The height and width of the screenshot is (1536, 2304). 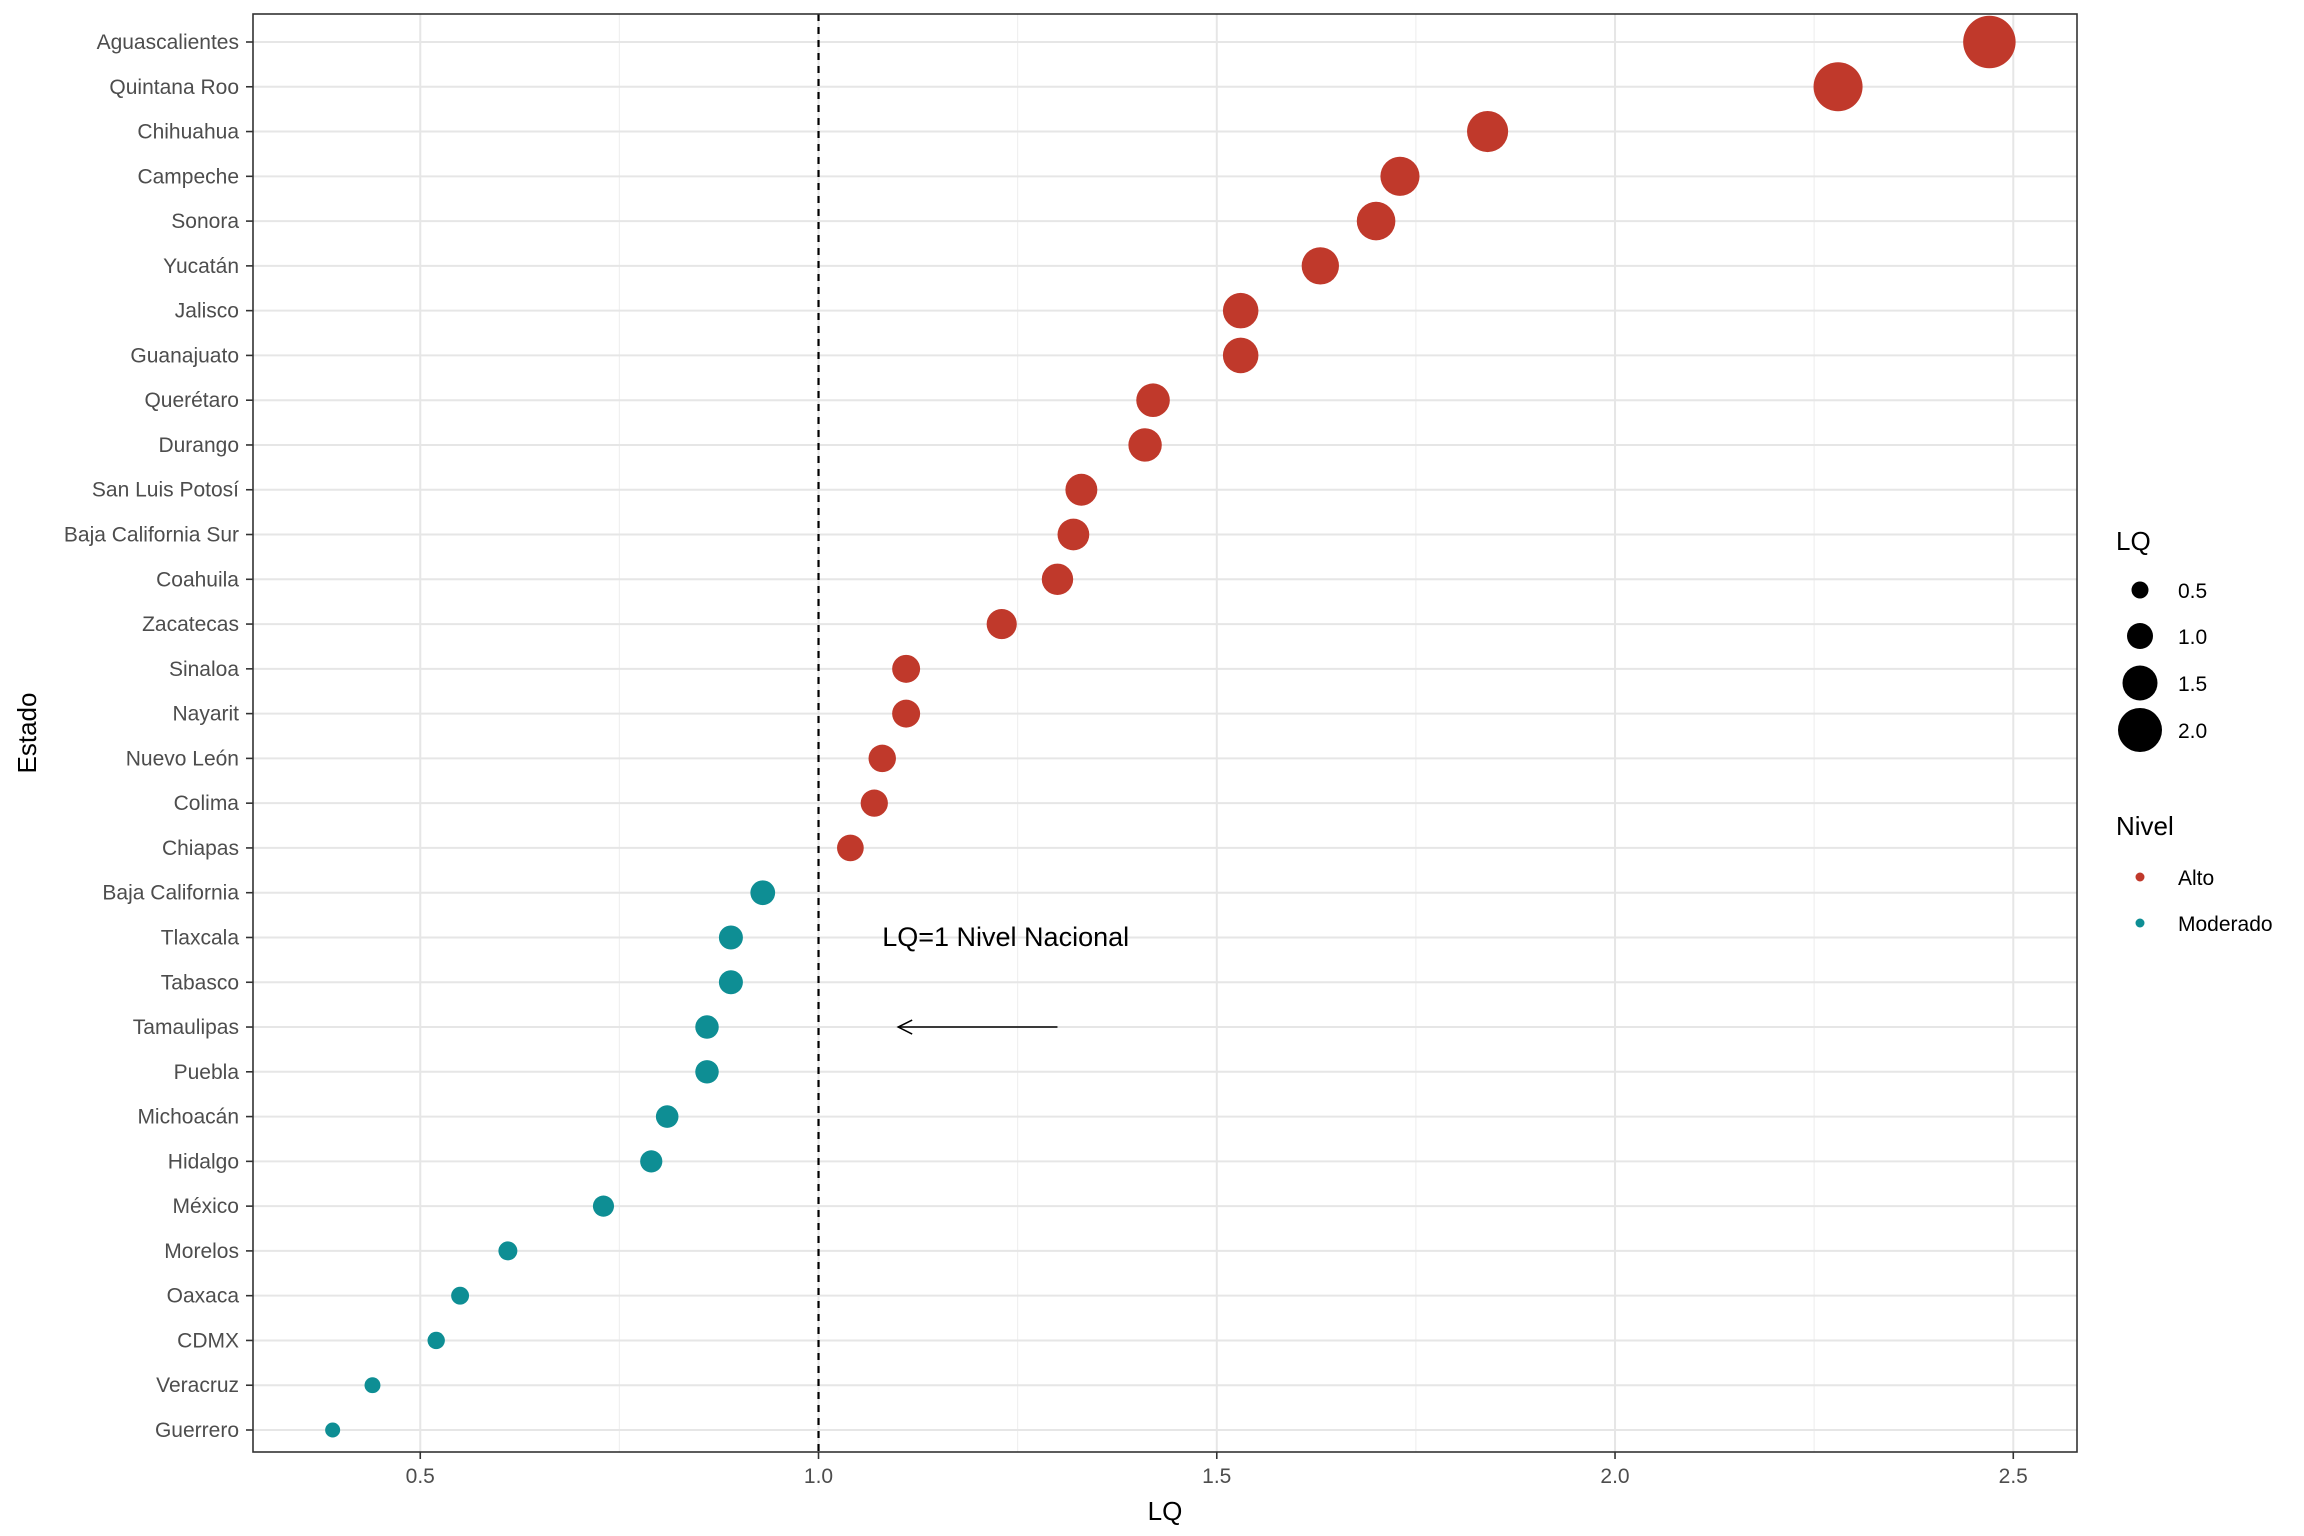 What do you see at coordinates (200, 982) in the screenshot?
I see `y-tick-label: Tabasco` at bounding box center [200, 982].